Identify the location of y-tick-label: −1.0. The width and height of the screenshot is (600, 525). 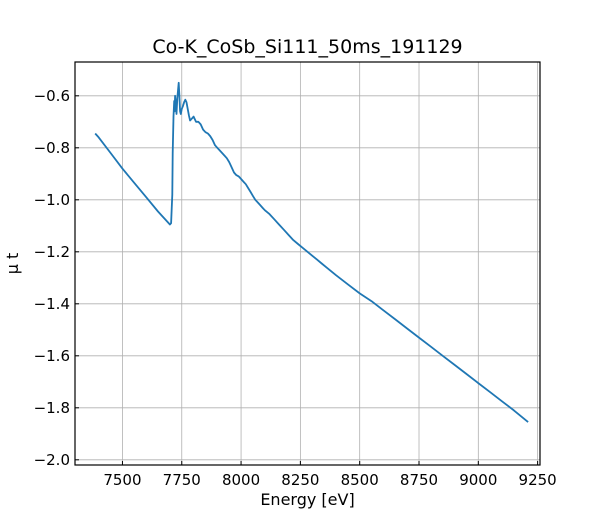
(52, 200).